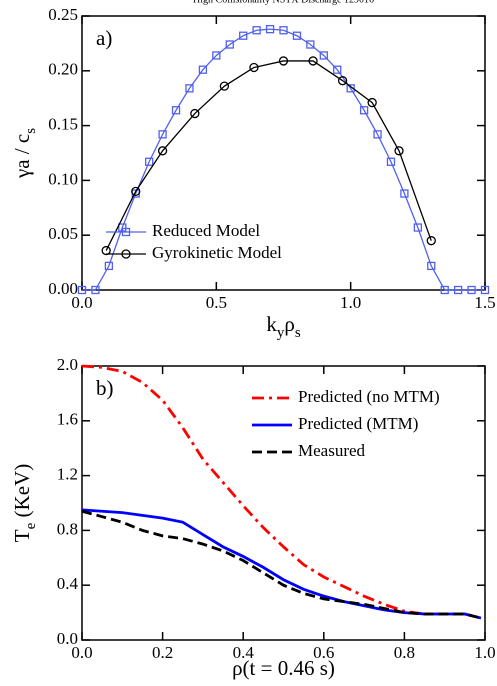  What do you see at coordinates (22, 535) in the screenshot?
I see `y-axis-label-part: T` at bounding box center [22, 535].